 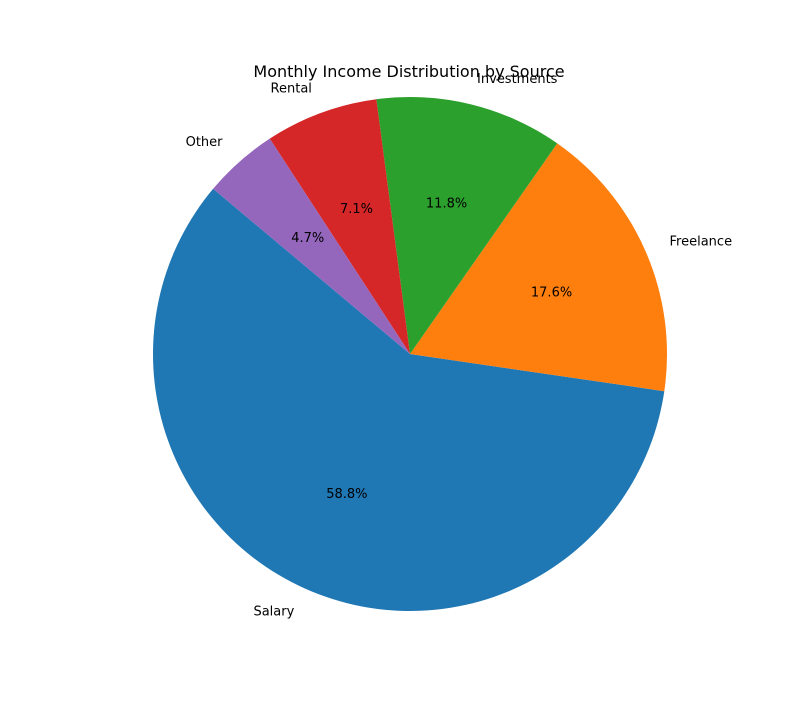 What do you see at coordinates (467, 225) in the screenshot?
I see `pie-slice-investments` at bounding box center [467, 225].